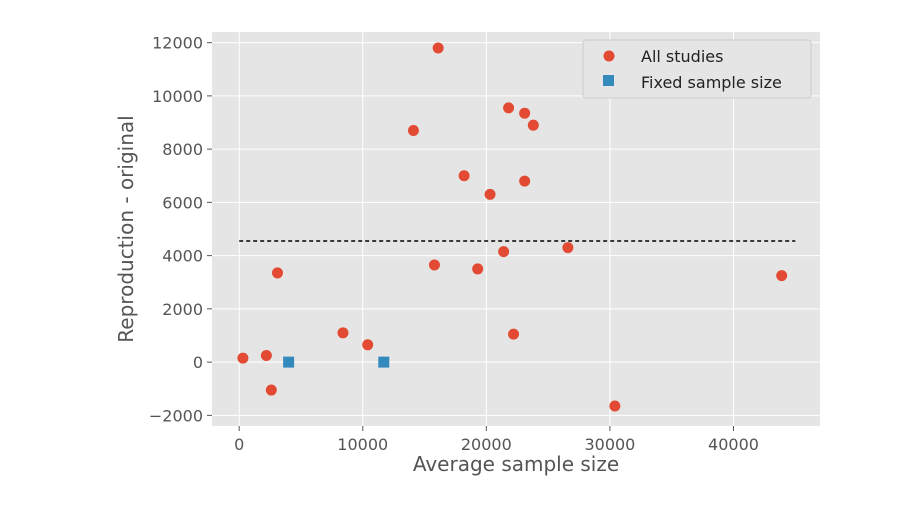 The image size is (918, 517). What do you see at coordinates (198, 362) in the screenshot?
I see `y-tick-label: 0` at bounding box center [198, 362].